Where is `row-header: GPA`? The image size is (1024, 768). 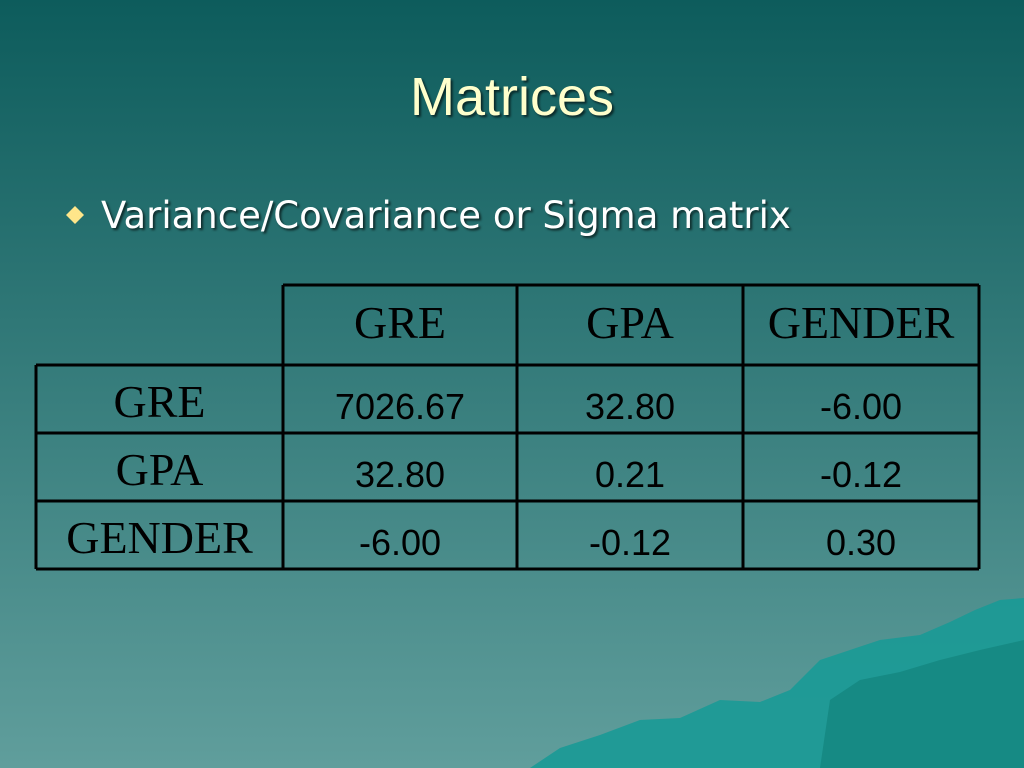
row-header: GPA is located at coordinates (160, 469).